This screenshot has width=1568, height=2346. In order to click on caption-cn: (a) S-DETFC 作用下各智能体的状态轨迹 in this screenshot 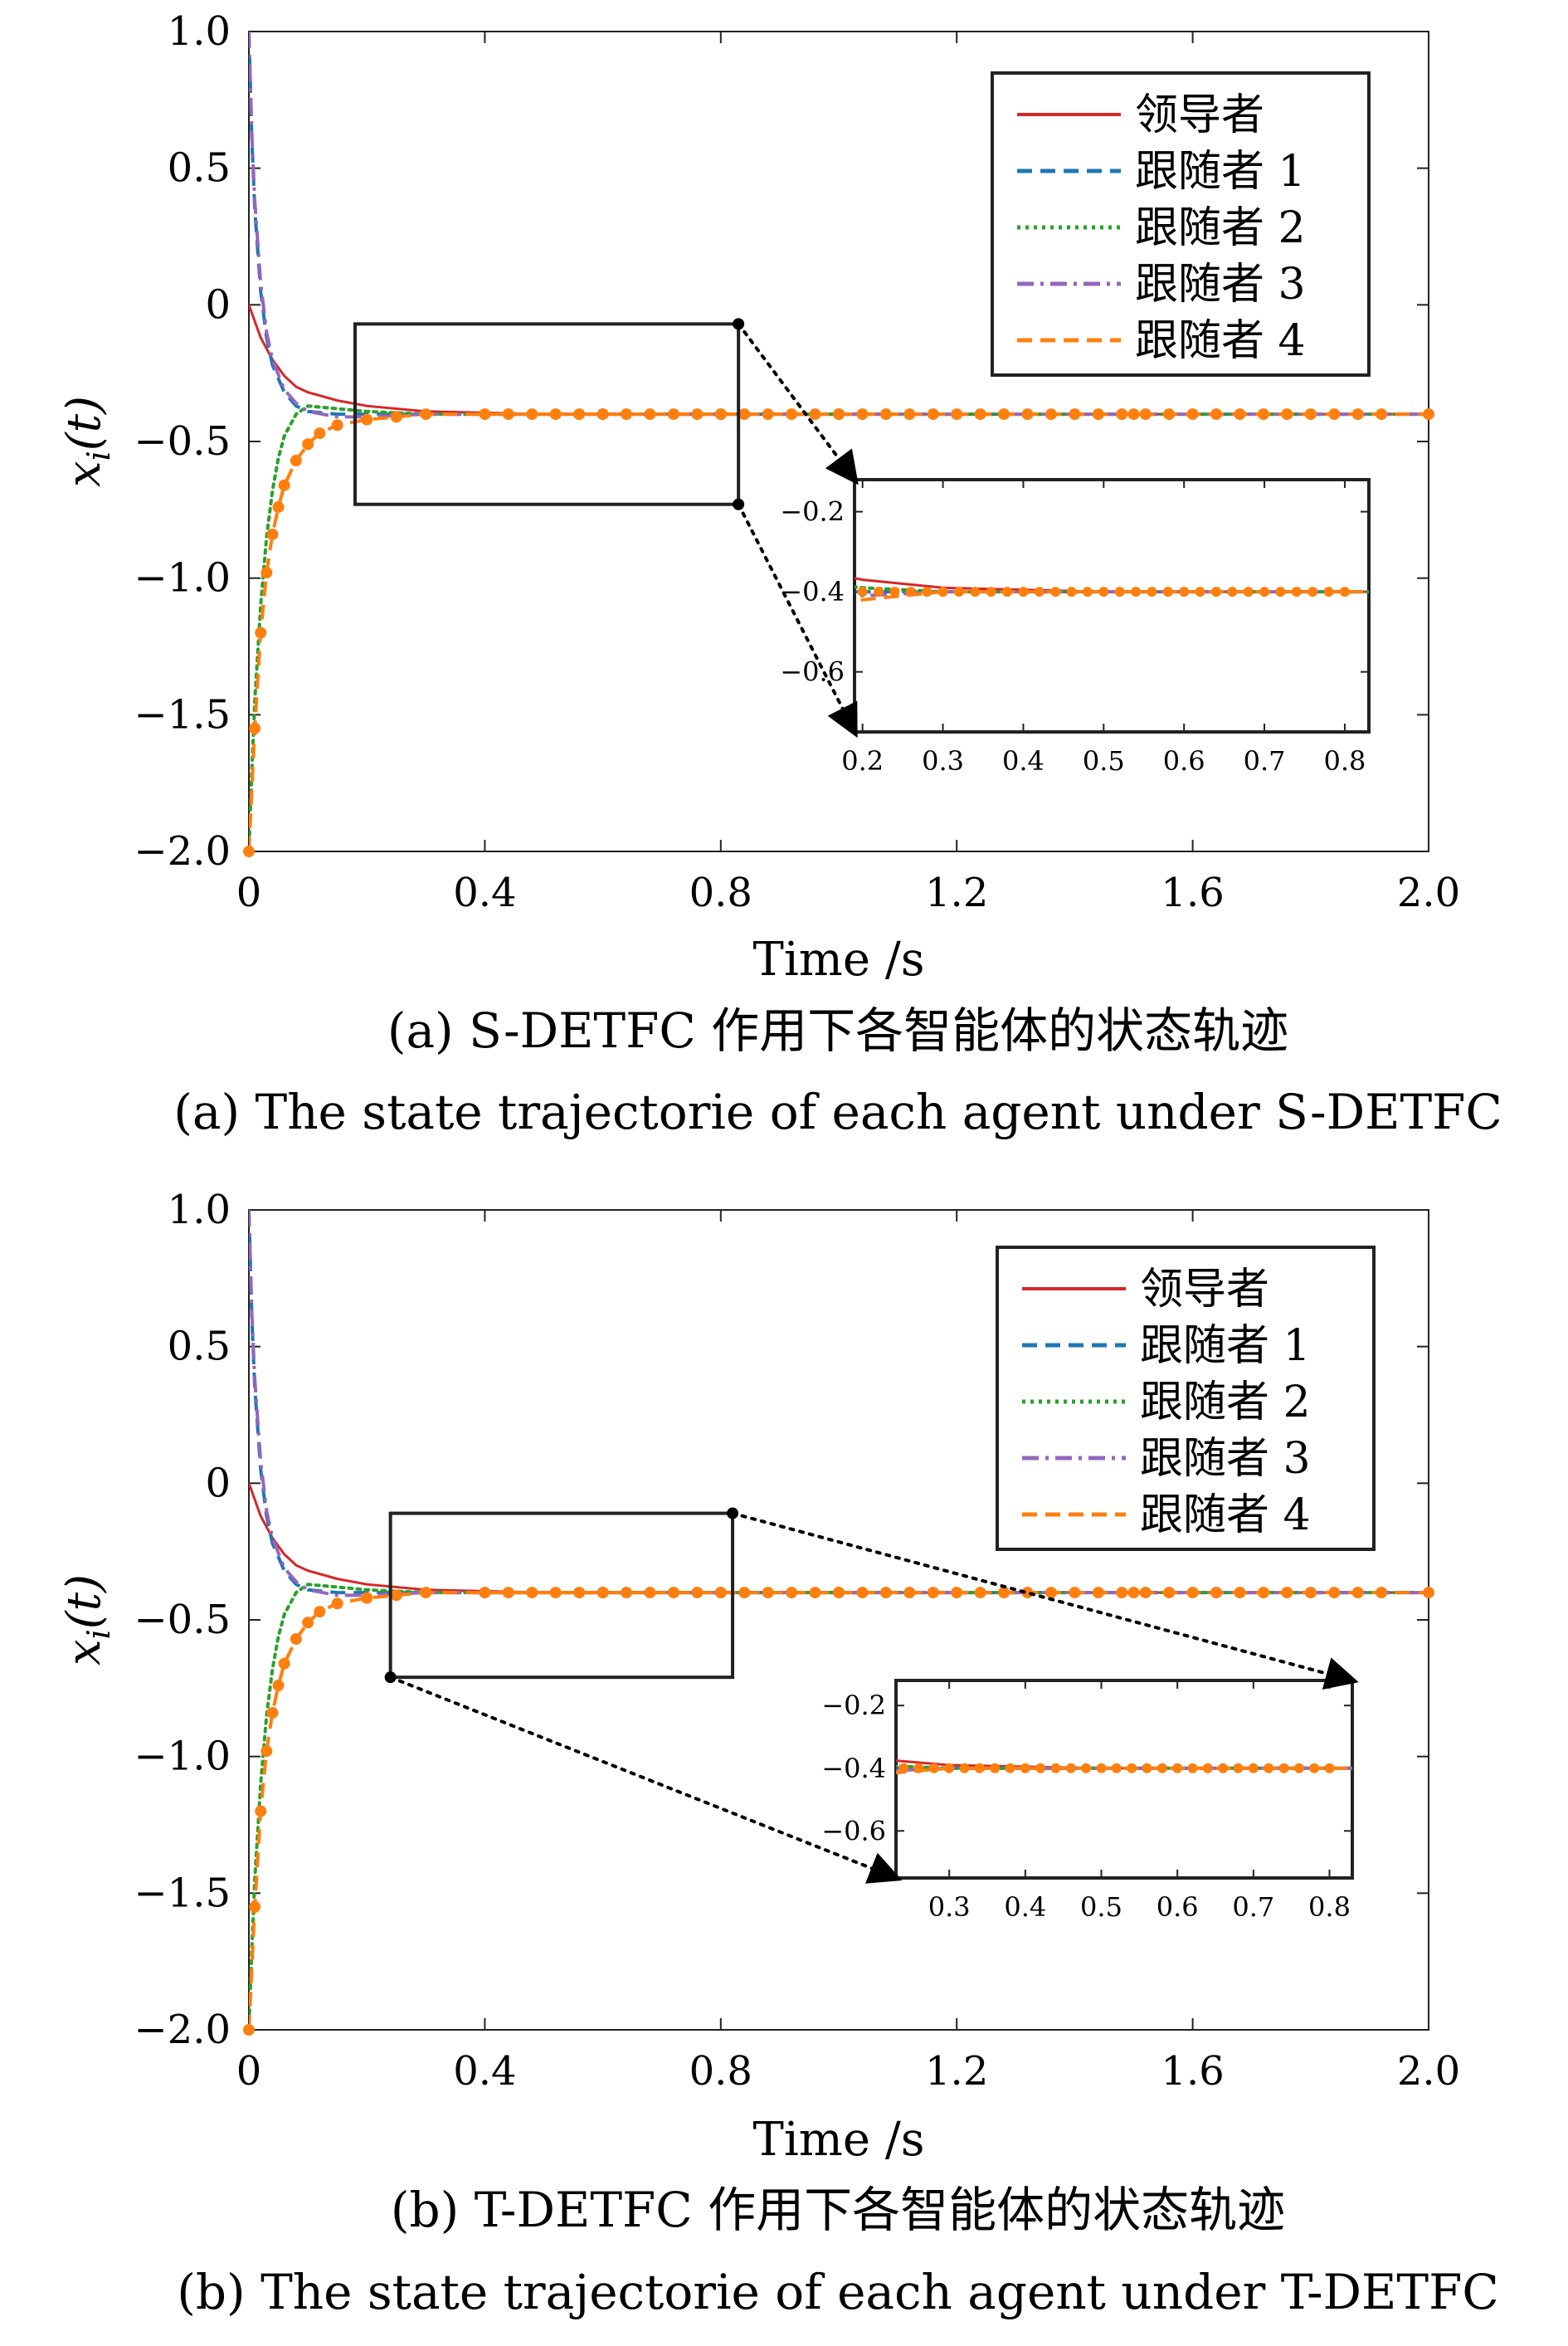, I will do `click(837, 1030)`.